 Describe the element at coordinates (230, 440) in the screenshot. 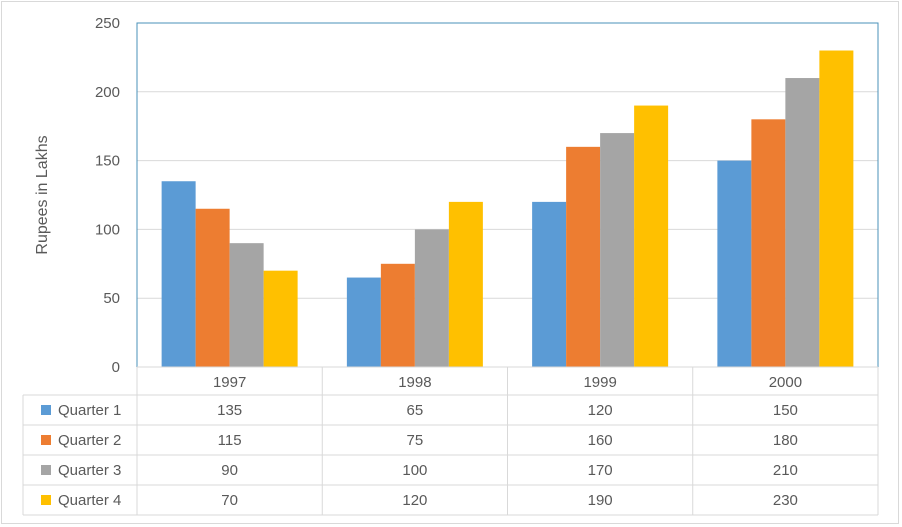

I see `data-label: 115` at that location.